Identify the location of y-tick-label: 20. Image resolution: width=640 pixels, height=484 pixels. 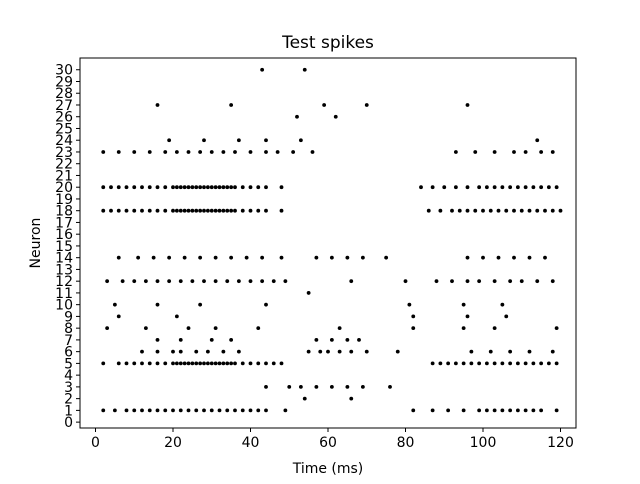
(64, 188).